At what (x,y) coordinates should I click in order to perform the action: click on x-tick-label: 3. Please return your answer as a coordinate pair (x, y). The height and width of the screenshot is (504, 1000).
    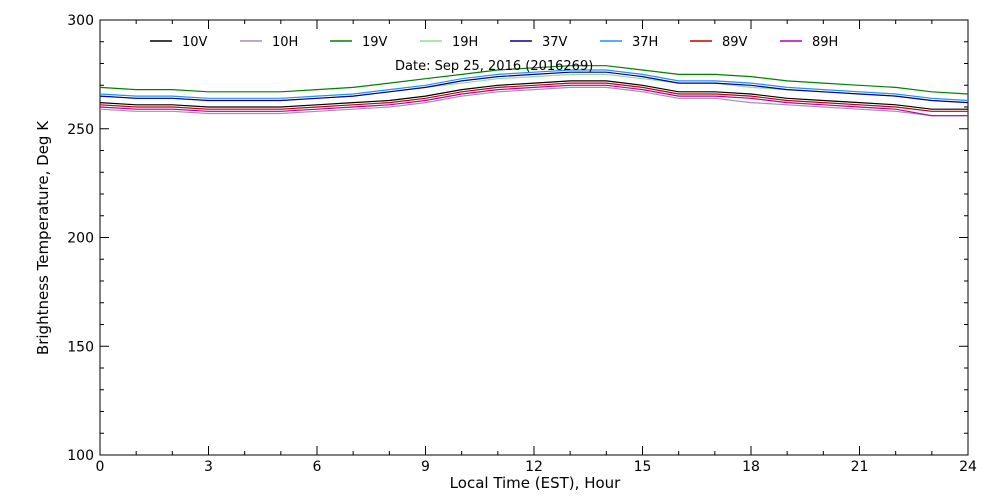
    Looking at the image, I should click on (208, 467).